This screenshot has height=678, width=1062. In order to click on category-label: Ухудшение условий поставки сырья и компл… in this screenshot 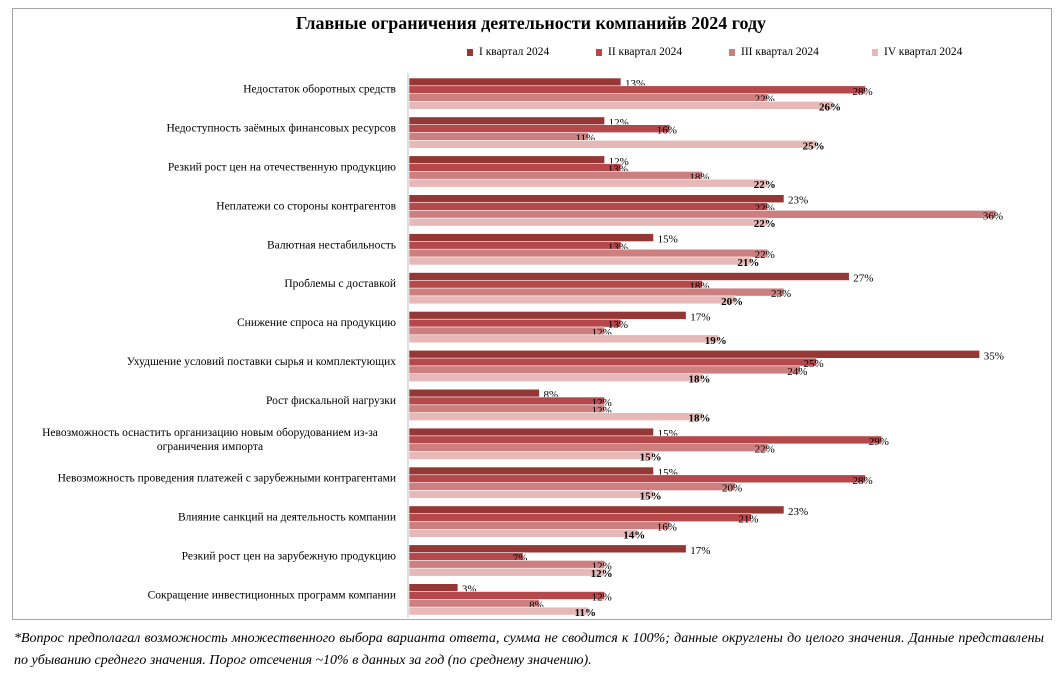, I will do `click(261, 362)`.